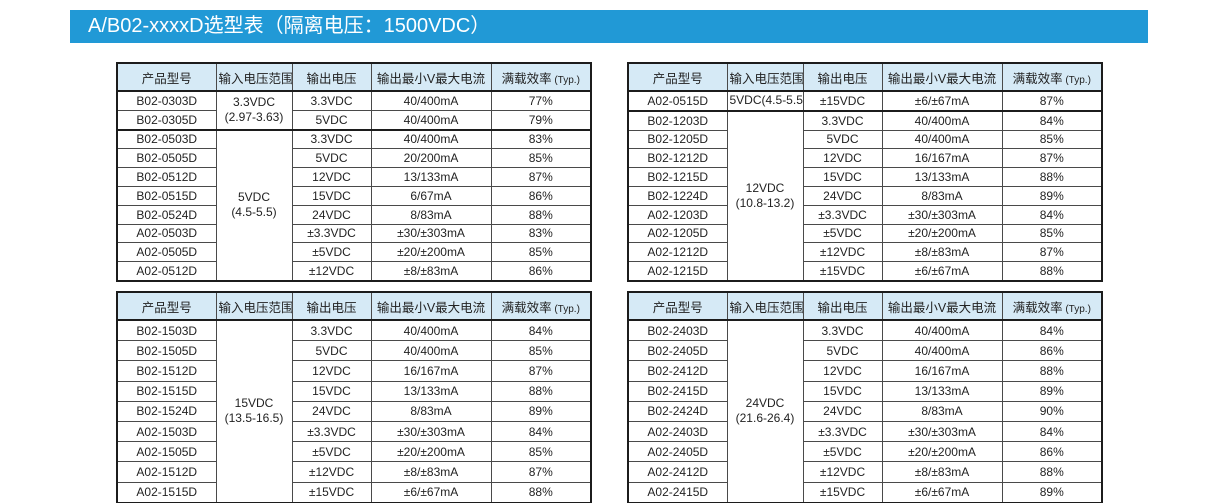 Image resolution: width=1212 pixels, height=503 pixels. What do you see at coordinates (942, 492) in the screenshot?
I see `output-current-cell: ±6/±67mA` at bounding box center [942, 492].